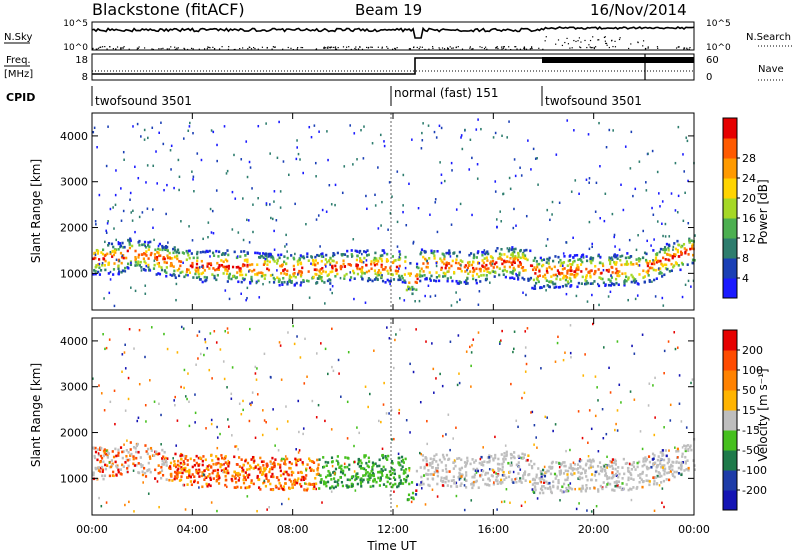 The height and width of the screenshot is (554, 800). I want to click on power-colorbar-swatch, so click(730, 248).